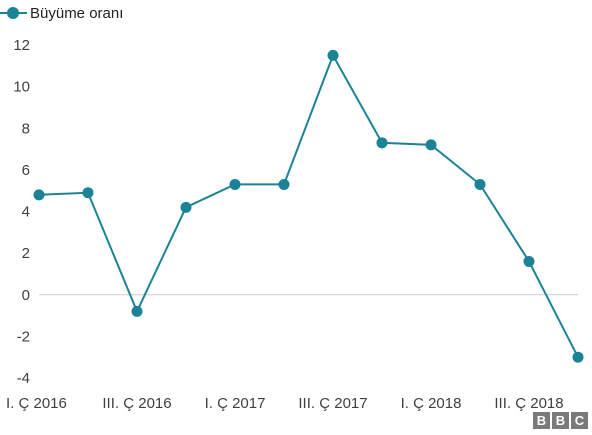 The width and height of the screenshot is (592, 435). Describe the element at coordinates (21, 45) in the screenshot. I see `y-tick-label: 12` at that location.